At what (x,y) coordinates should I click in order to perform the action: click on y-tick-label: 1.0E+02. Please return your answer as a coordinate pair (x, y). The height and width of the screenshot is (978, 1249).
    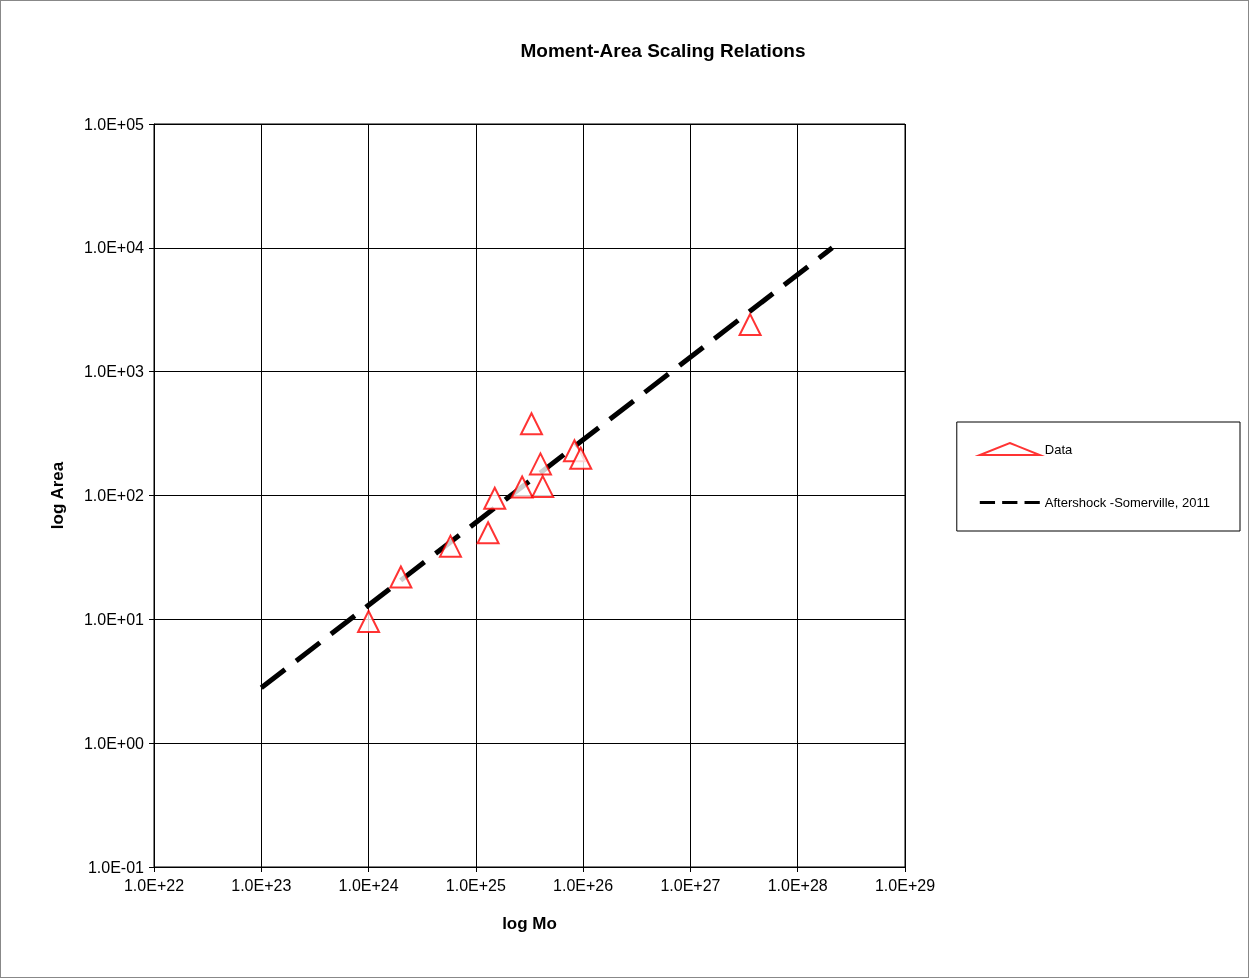
    Looking at the image, I should click on (114, 495).